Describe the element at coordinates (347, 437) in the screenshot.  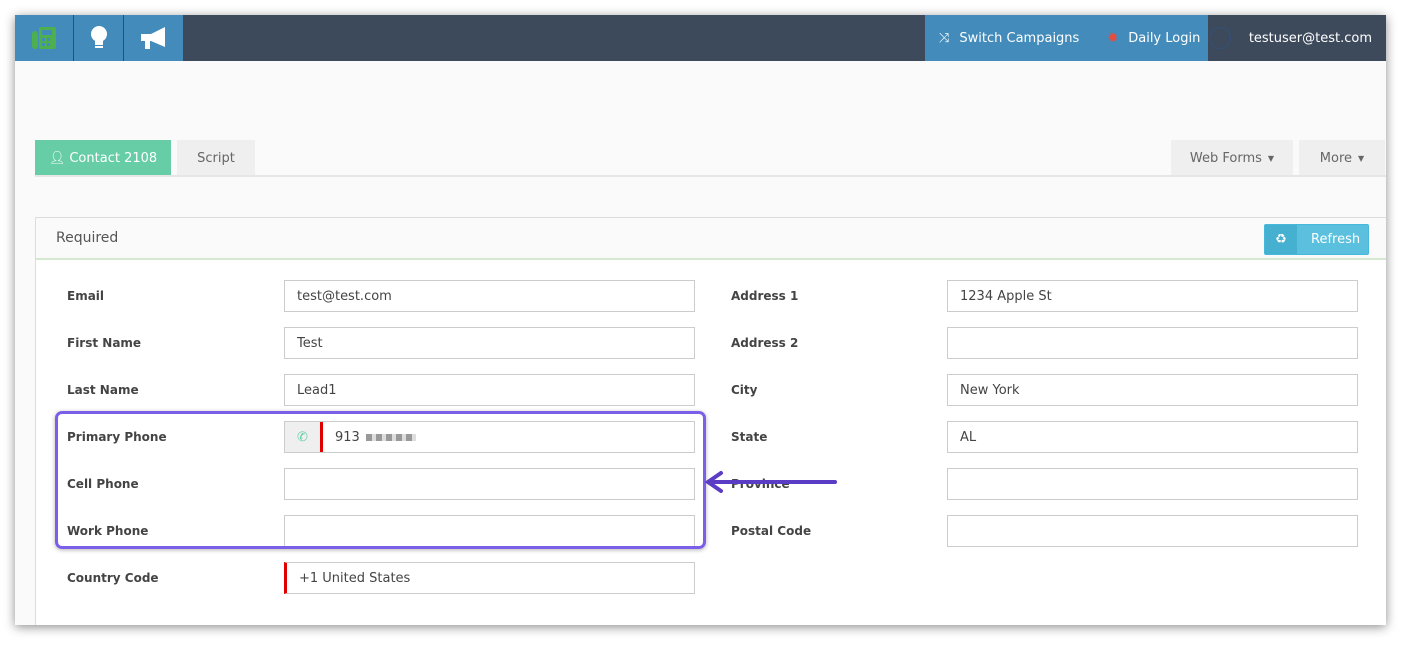
I see `phone-value: 913` at that location.